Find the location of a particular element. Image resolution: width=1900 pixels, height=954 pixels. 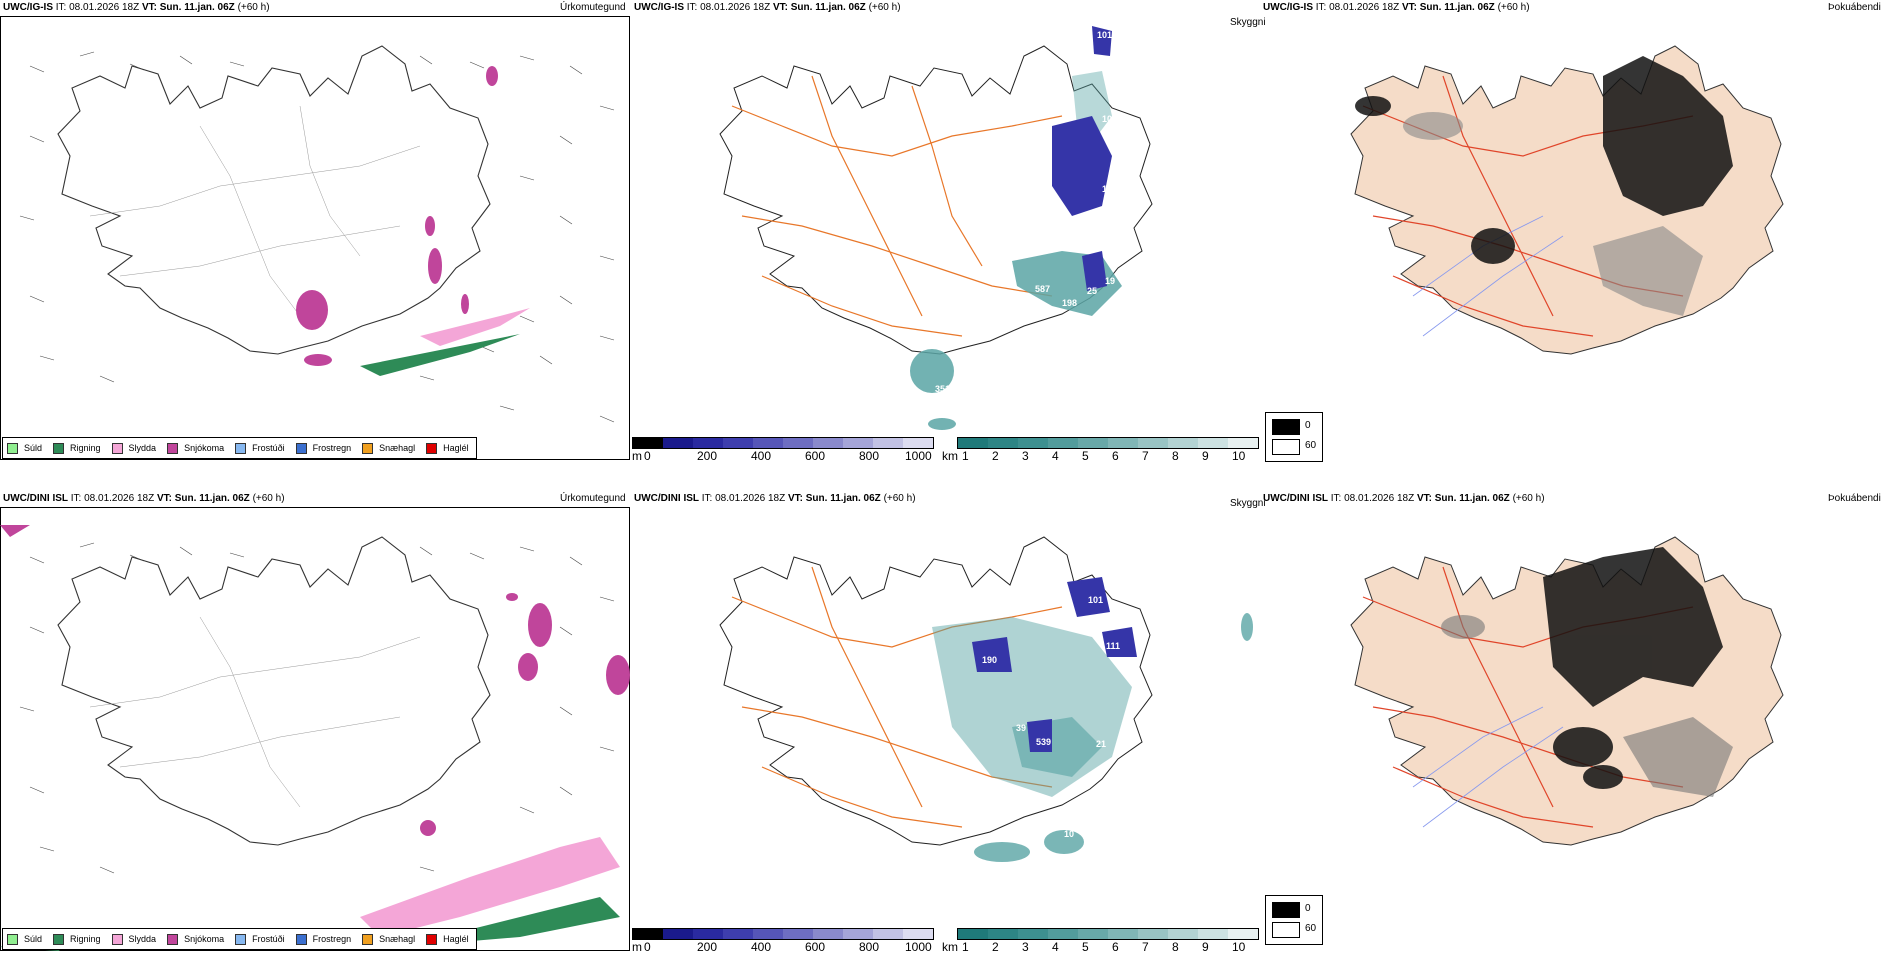

svg-text: 21 is located at coordinates (1101, 744).